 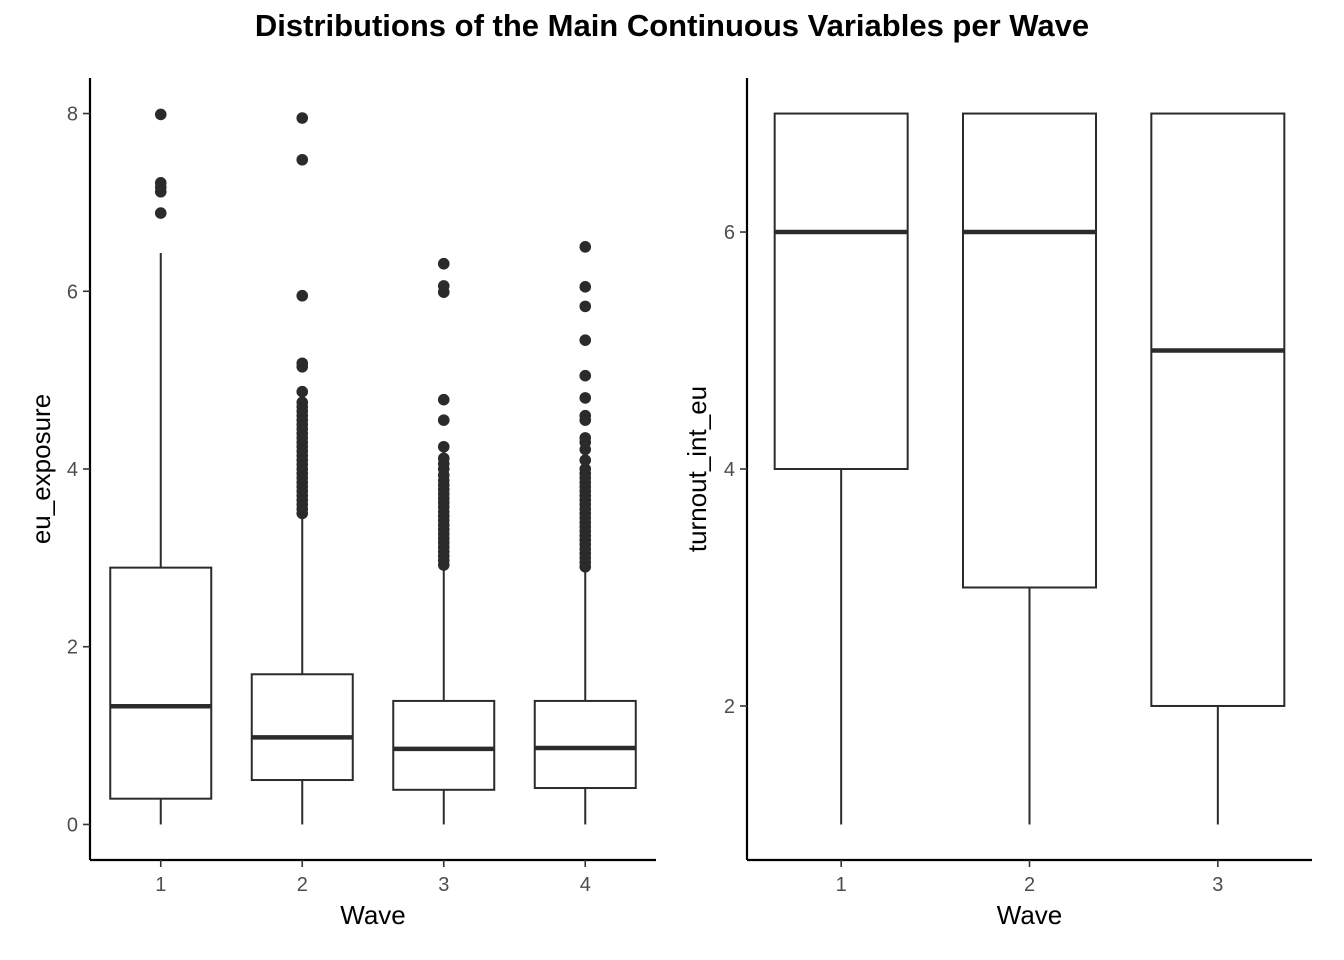 What do you see at coordinates (41, 469) in the screenshot?
I see `y-axis-title: eu_exposure` at bounding box center [41, 469].